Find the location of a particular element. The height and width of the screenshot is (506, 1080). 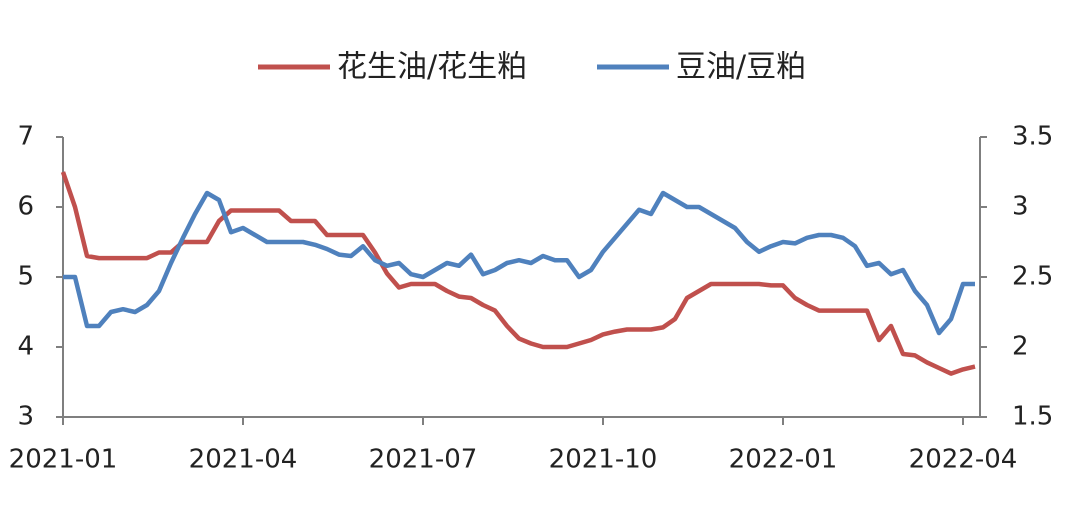

x-tick-label: 2022-01 is located at coordinates (783, 460).